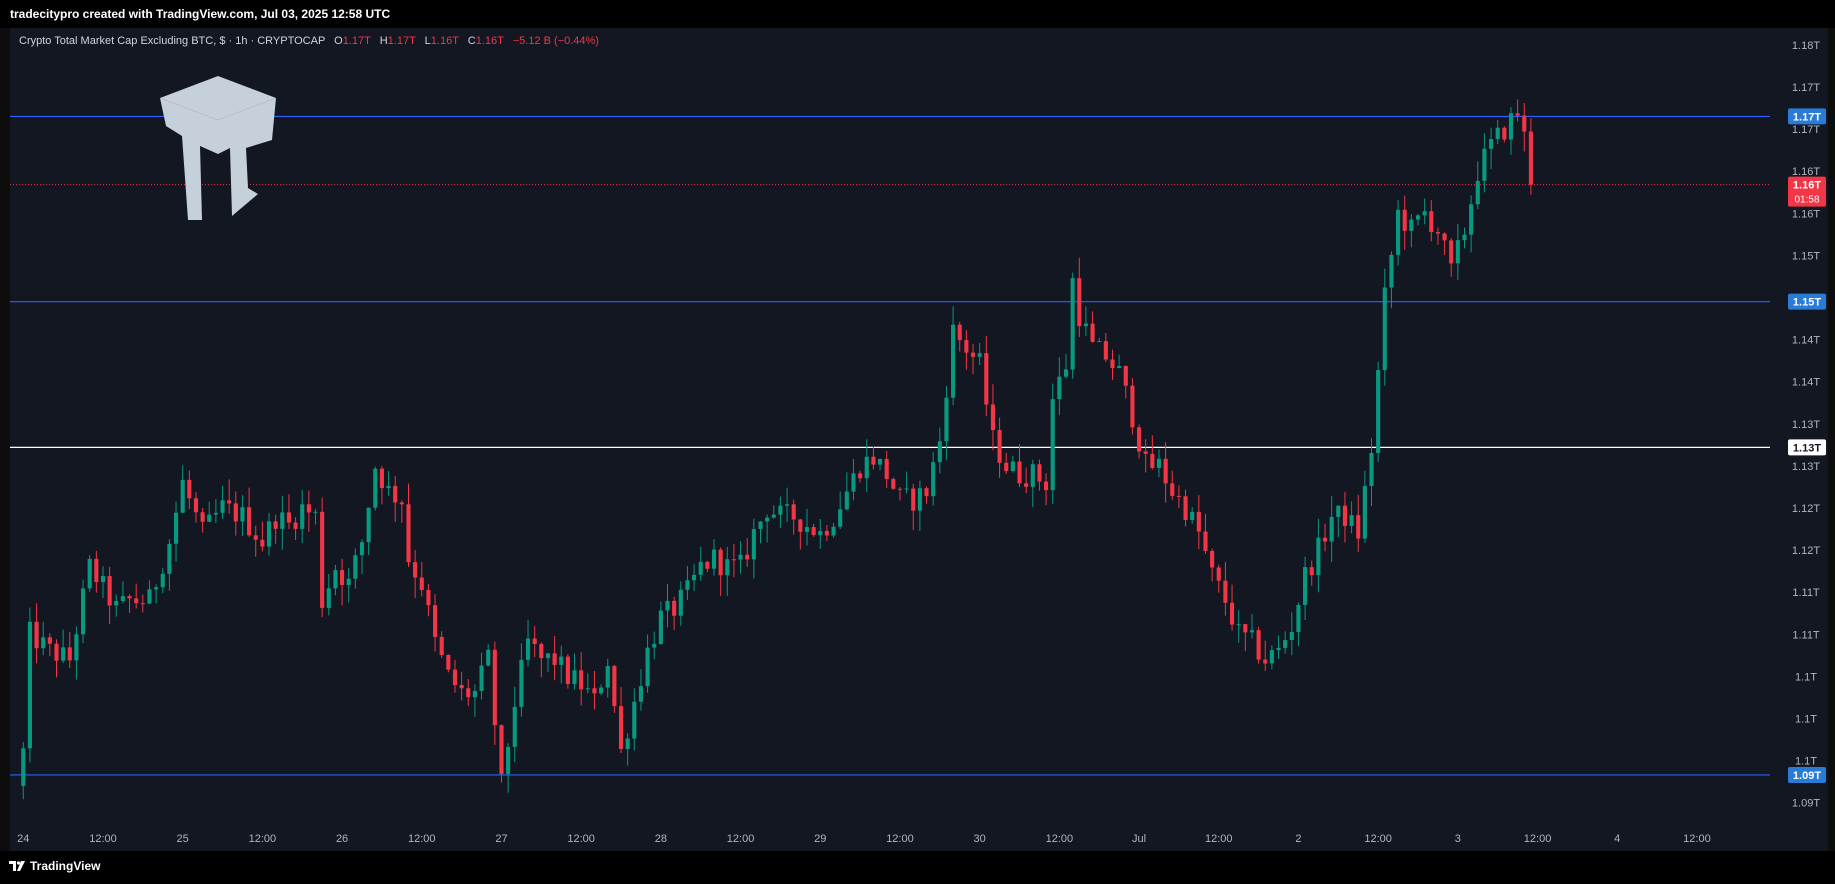 Image resolution: width=1835 pixels, height=884 pixels. I want to click on x-tick-label: 26, so click(342, 839).